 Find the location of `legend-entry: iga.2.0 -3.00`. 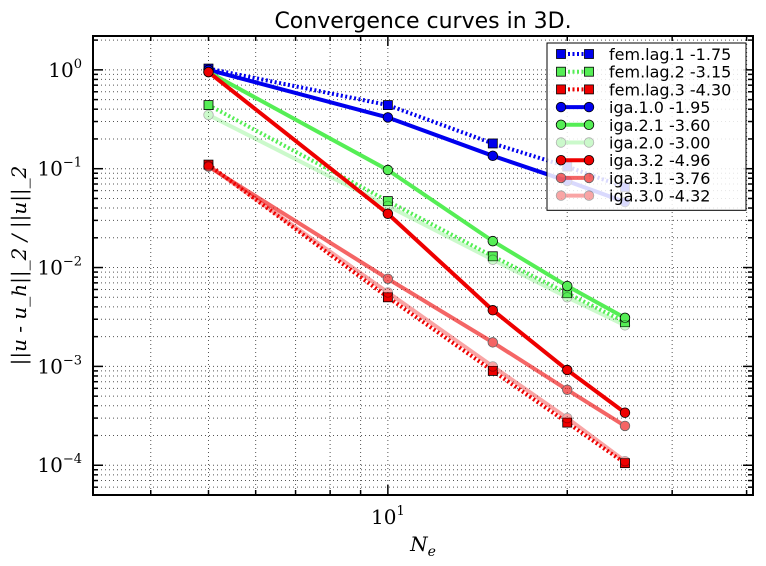

legend-entry: iga.2.0 -3.00 is located at coordinates (632, 143).